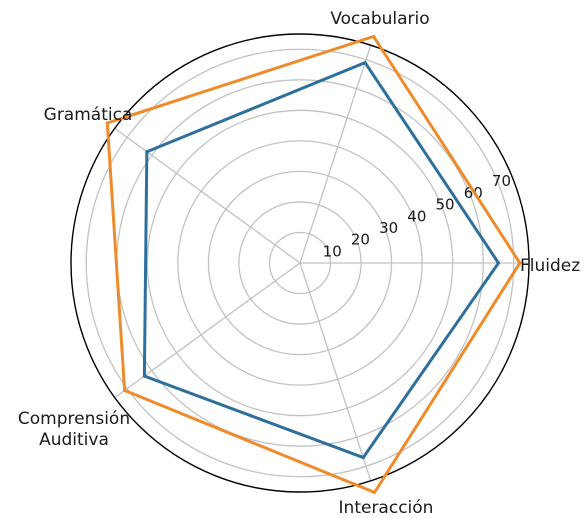 The width and height of the screenshot is (587, 518). I want to click on category-label: Comprensión Auditiva, so click(74, 429).